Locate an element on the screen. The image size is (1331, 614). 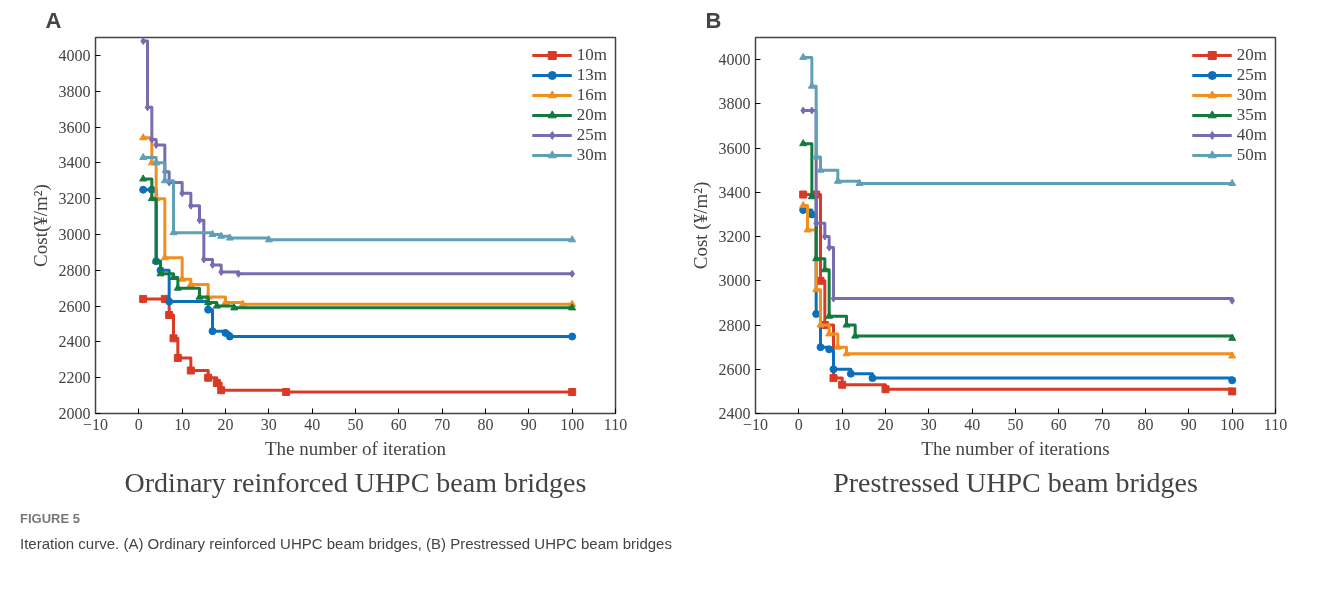
legend-label: 50m is located at coordinates (1251, 155).